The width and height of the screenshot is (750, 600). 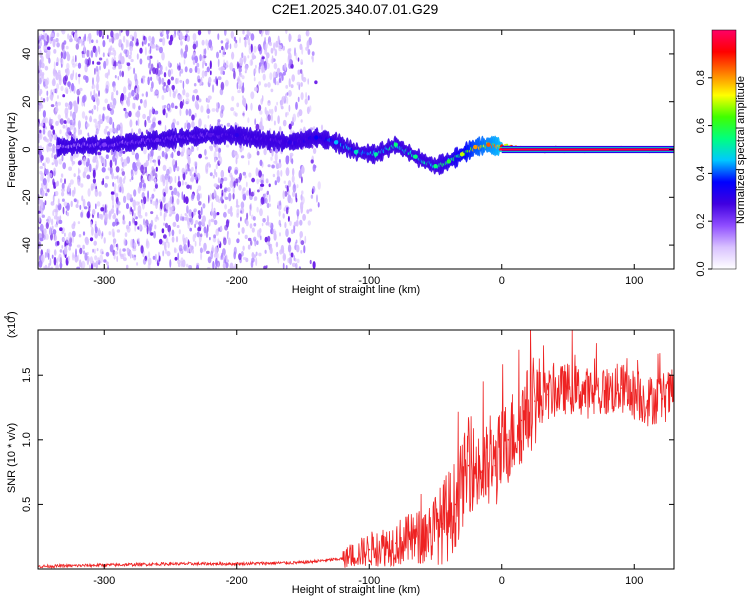 What do you see at coordinates (634, 281) in the screenshot?
I see `spec-xtick-label: 100` at bounding box center [634, 281].